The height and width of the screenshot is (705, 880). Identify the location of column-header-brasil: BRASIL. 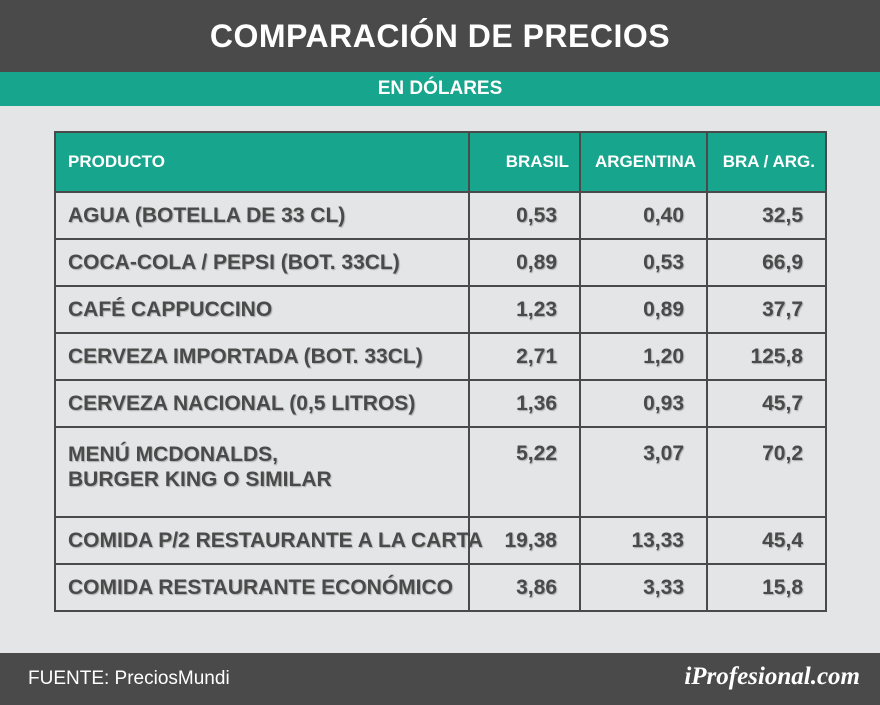
(524, 162).